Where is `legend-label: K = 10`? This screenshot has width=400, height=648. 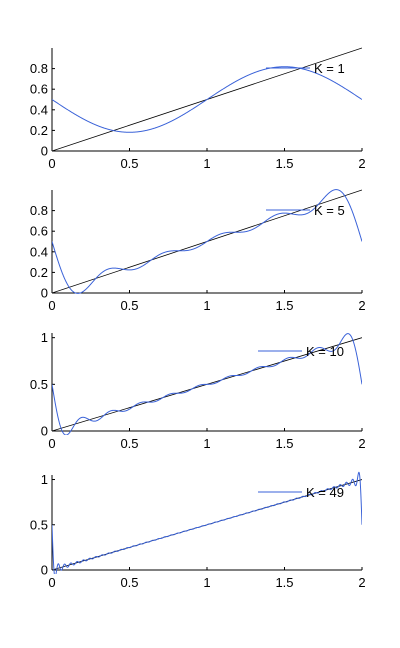
legend-label: K = 10 is located at coordinates (325, 351).